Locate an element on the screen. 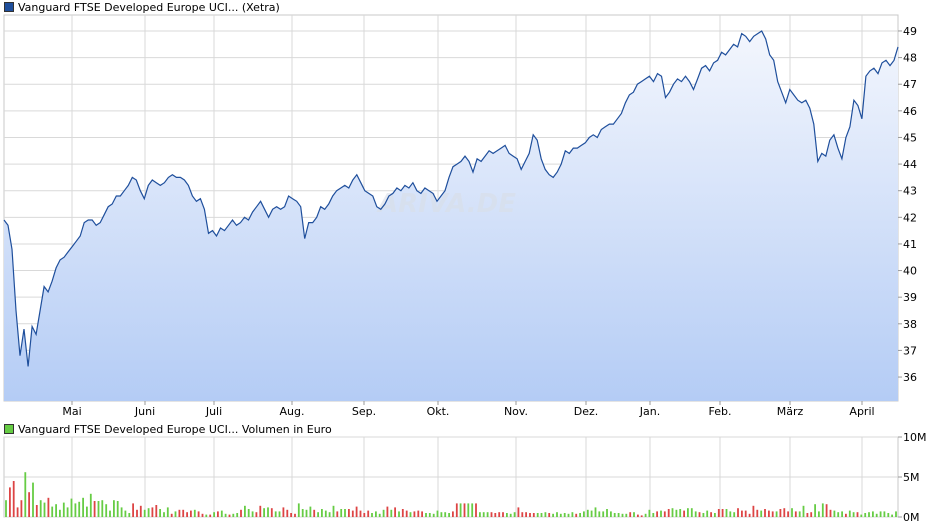  price-y-tick-label: 40 is located at coordinates (910, 271).